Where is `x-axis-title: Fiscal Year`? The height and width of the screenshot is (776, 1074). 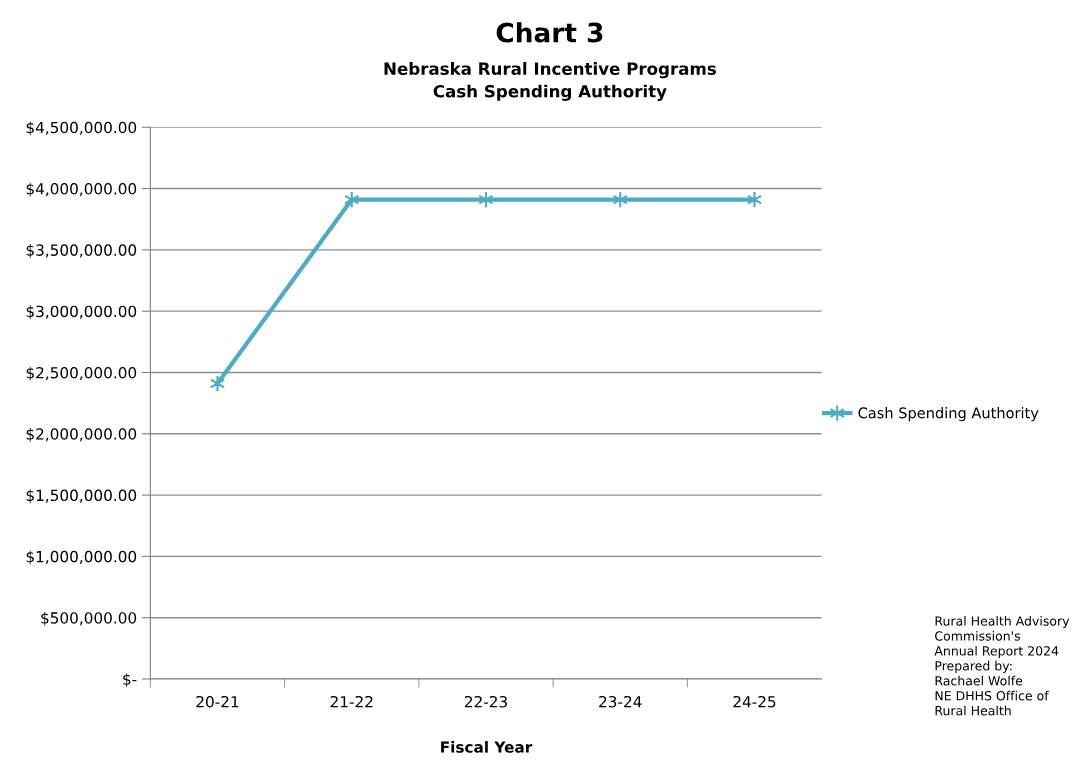
x-axis-title: Fiscal Year is located at coordinates (487, 747).